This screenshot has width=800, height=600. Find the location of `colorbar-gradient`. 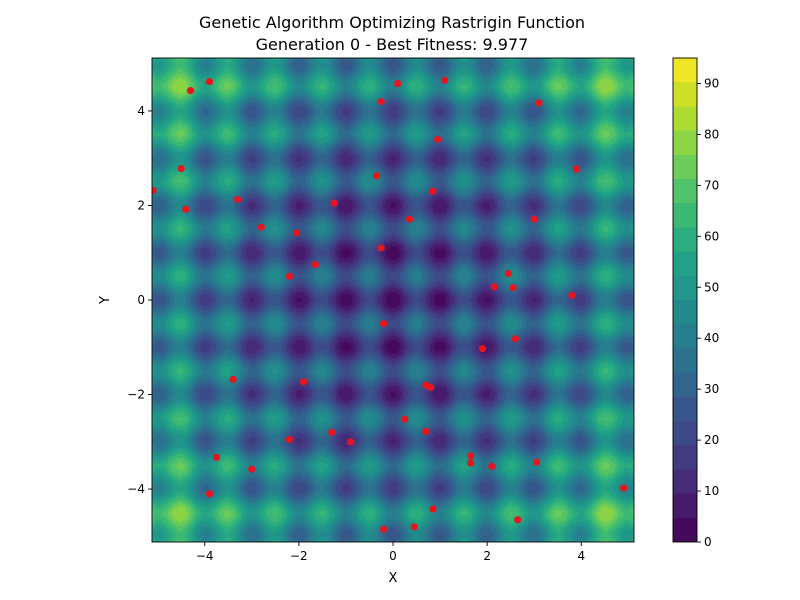

colorbar-gradient is located at coordinates (685, 300).